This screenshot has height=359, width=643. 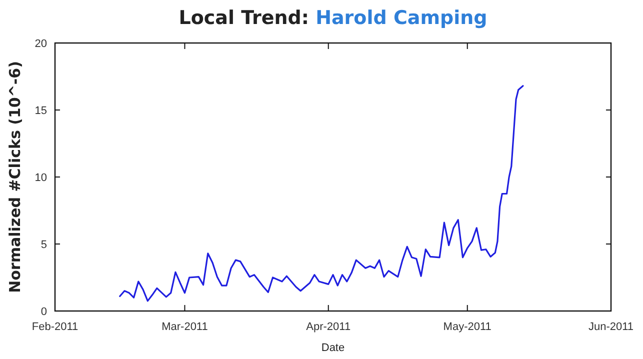 I want to click on y-axis-title: Normalized #Clicks (10^-6), so click(x=15, y=177).